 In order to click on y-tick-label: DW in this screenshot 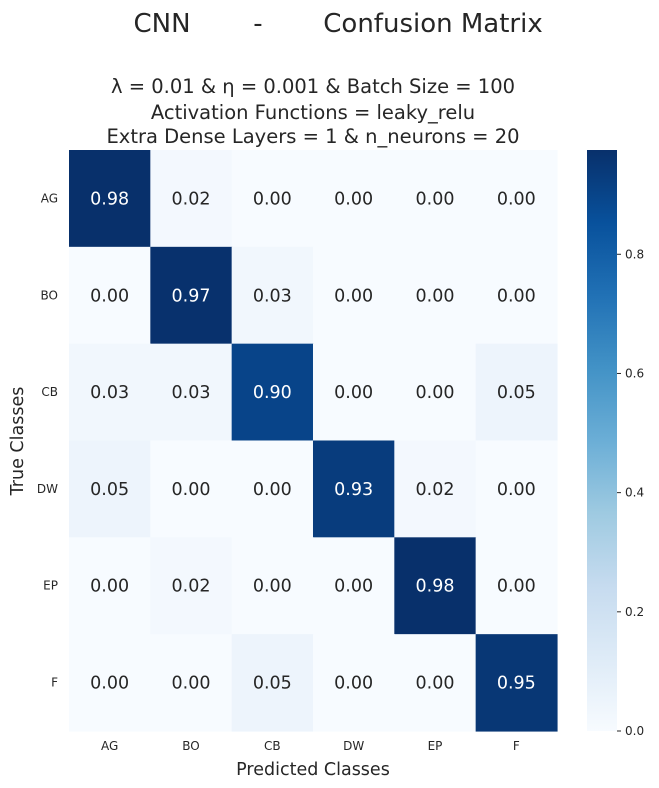, I will do `click(47, 489)`.